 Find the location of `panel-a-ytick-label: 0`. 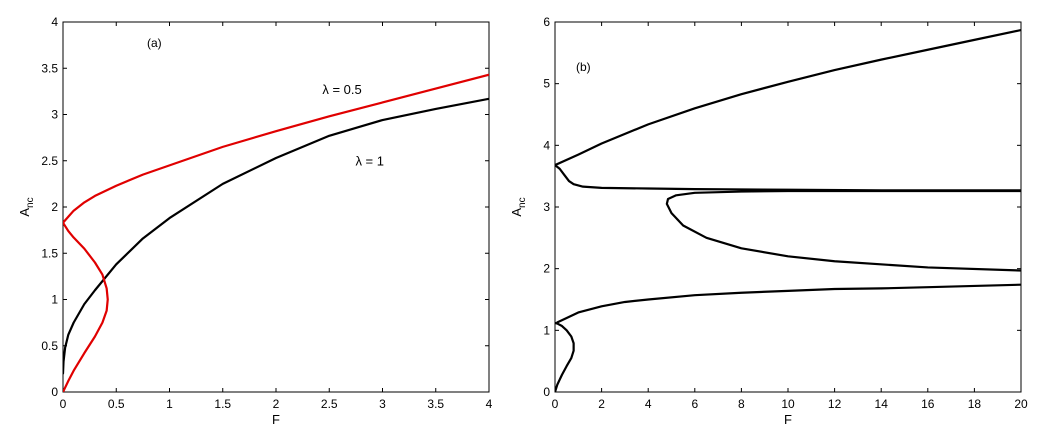

panel-a-ytick-label: 0 is located at coordinates (54, 392).